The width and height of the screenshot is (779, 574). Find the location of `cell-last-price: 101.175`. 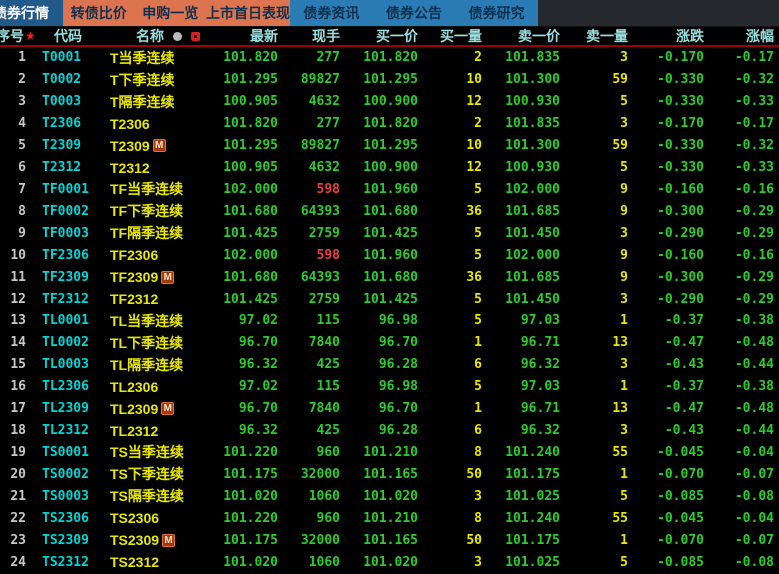

cell-last-price: 101.175 is located at coordinates (250, 474).